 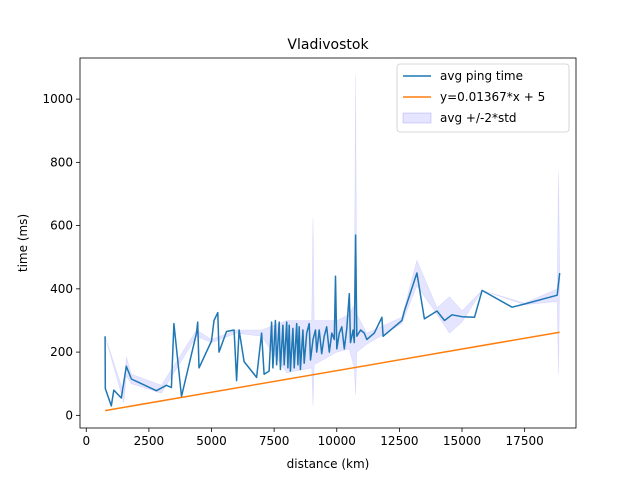 I want to click on x-tick-label: 17500, so click(x=525, y=441).